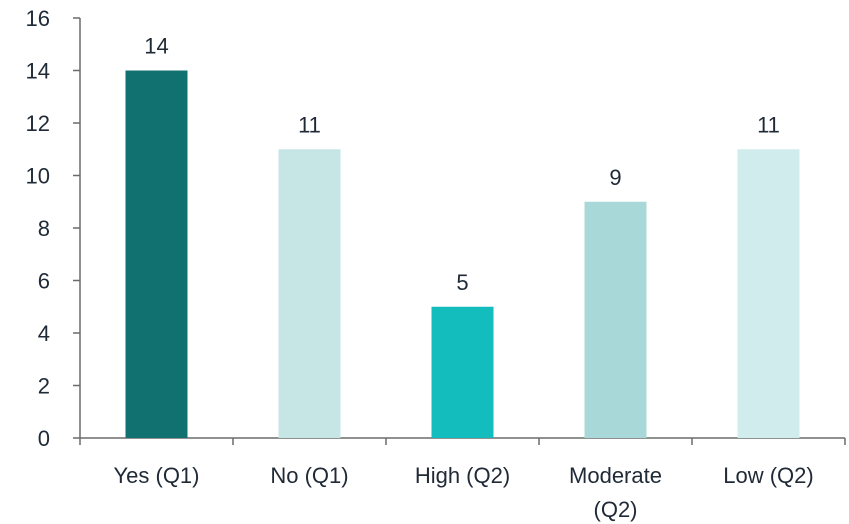 The height and width of the screenshot is (524, 849). Describe the element at coordinates (462, 282) in the screenshot. I see `data-label: 5` at that location.